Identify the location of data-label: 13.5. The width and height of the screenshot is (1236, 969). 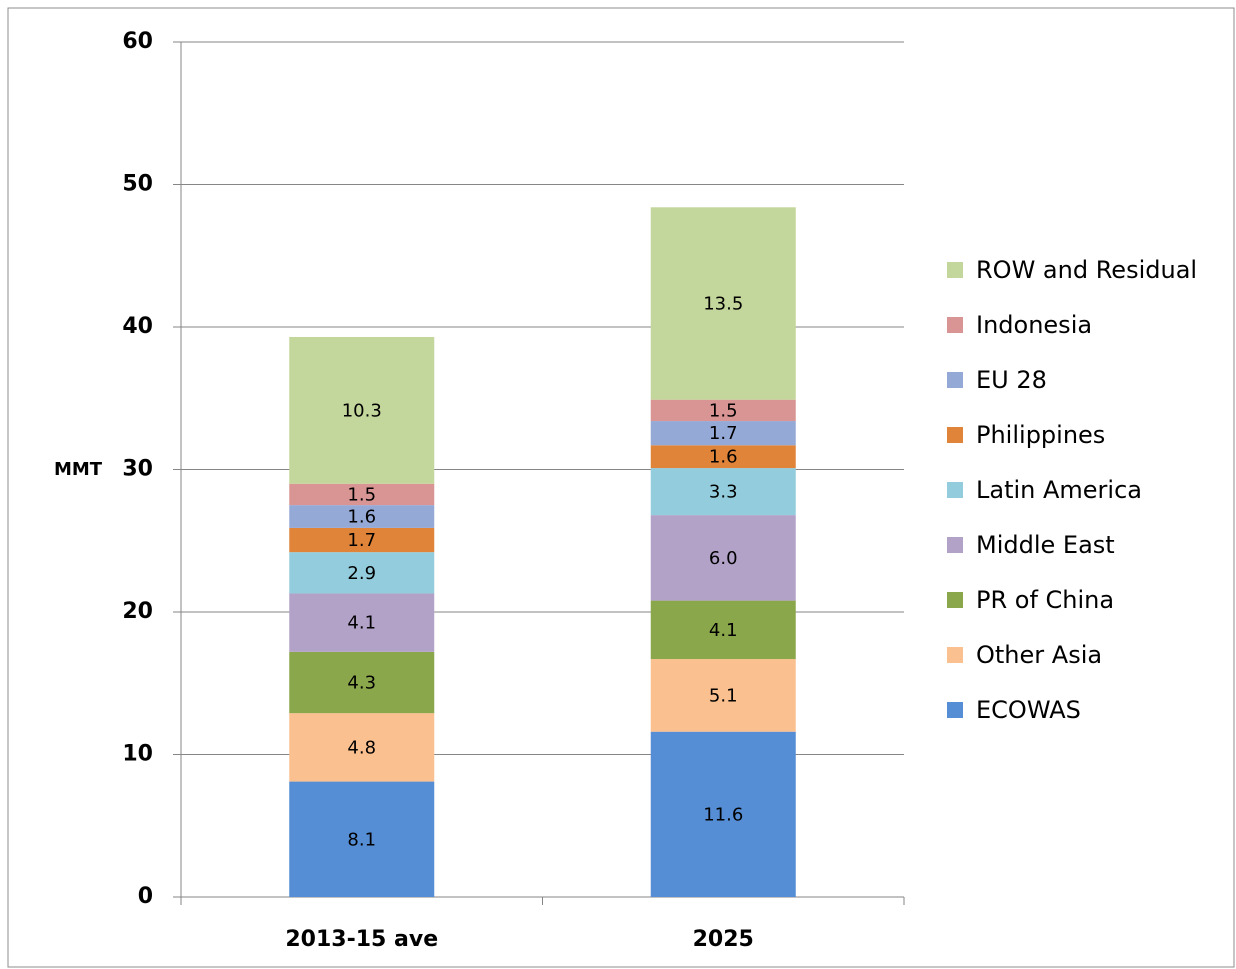
(723, 303).